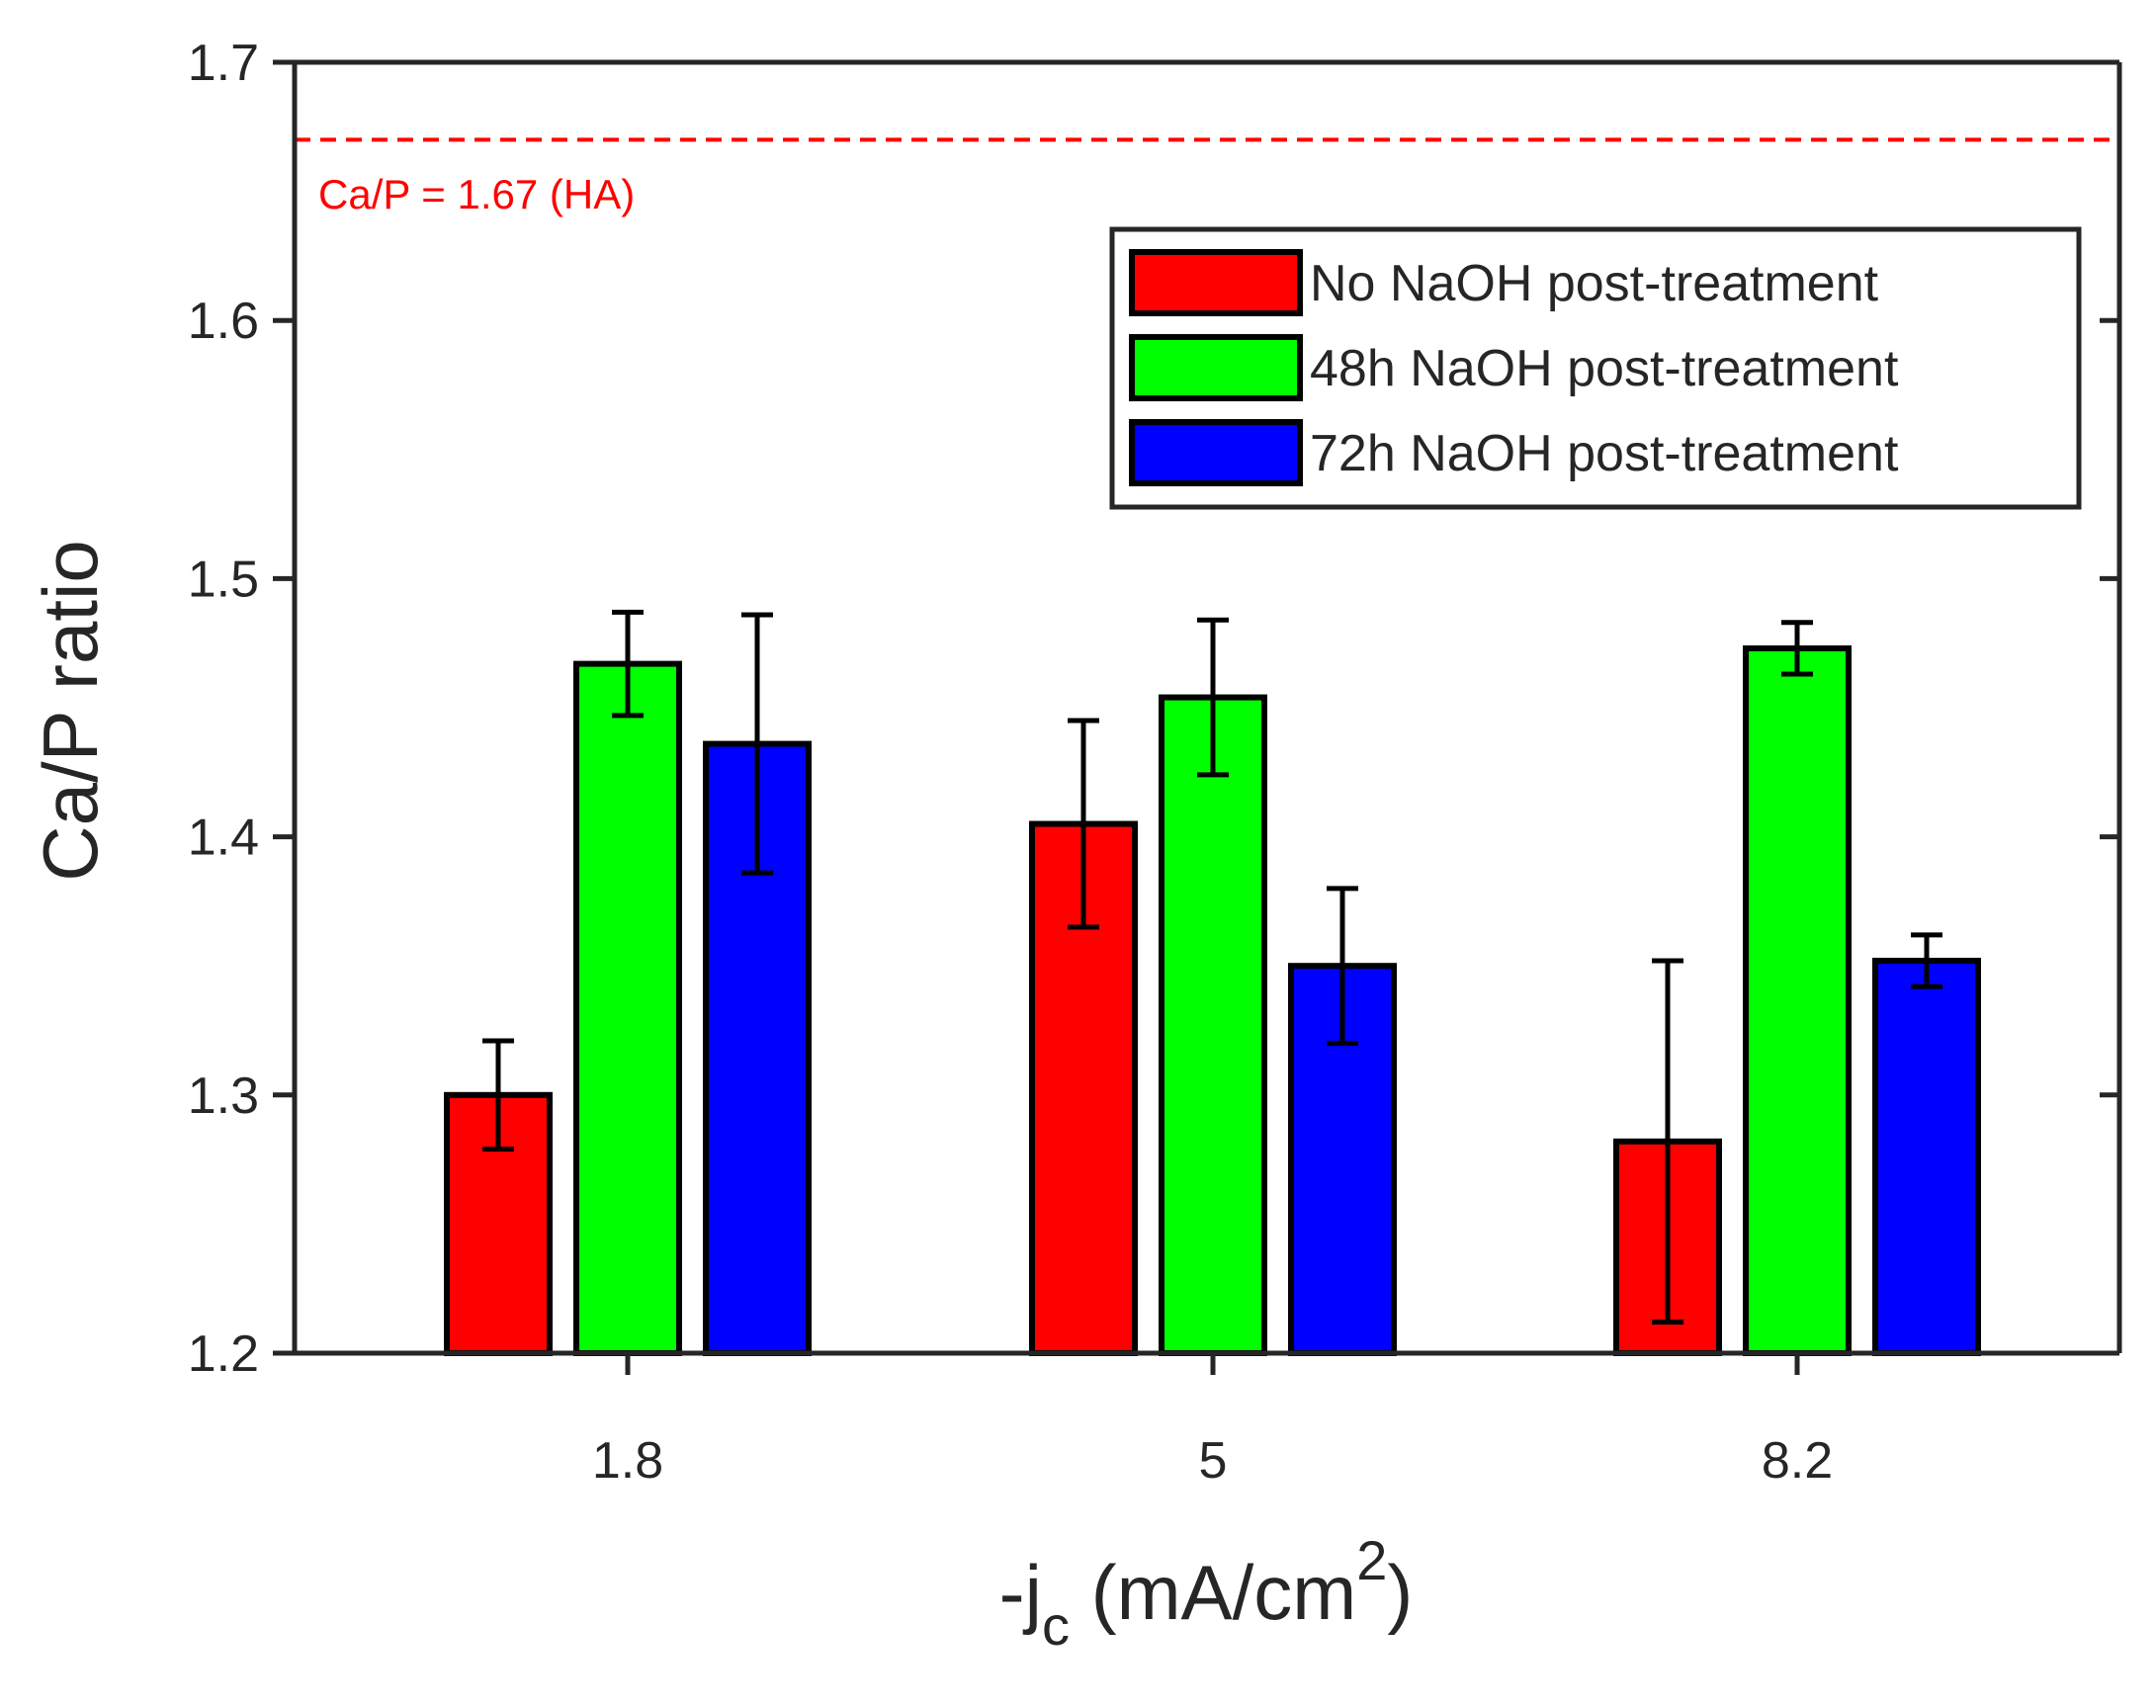 This screenshot has height=1708, width=2156. Describe the element at coordinates (1594, 284) in the screenshot. I see `legend-label: No NaOH post-treatment` at that location.